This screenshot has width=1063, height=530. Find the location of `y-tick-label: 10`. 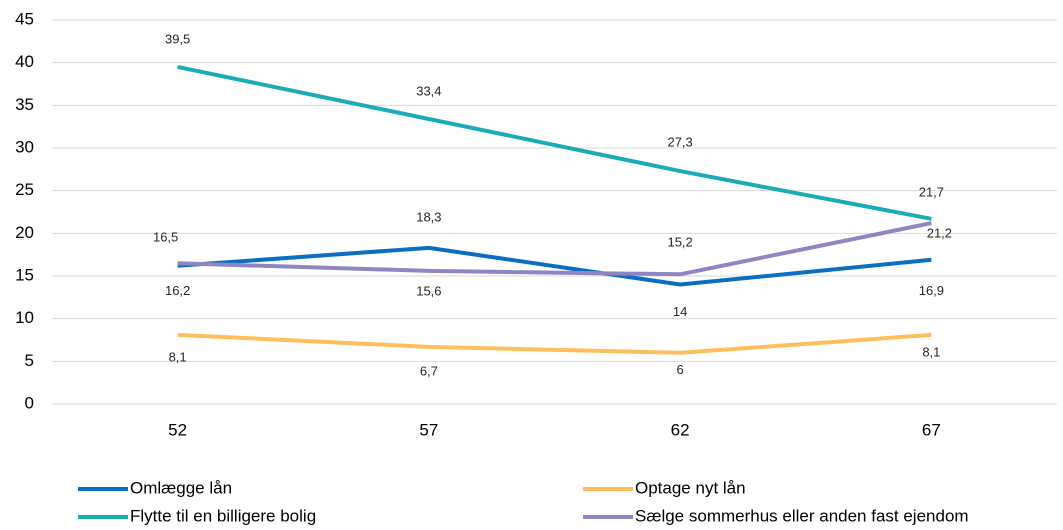

y-tick-label: 10 is located at coordinates (24, 317).